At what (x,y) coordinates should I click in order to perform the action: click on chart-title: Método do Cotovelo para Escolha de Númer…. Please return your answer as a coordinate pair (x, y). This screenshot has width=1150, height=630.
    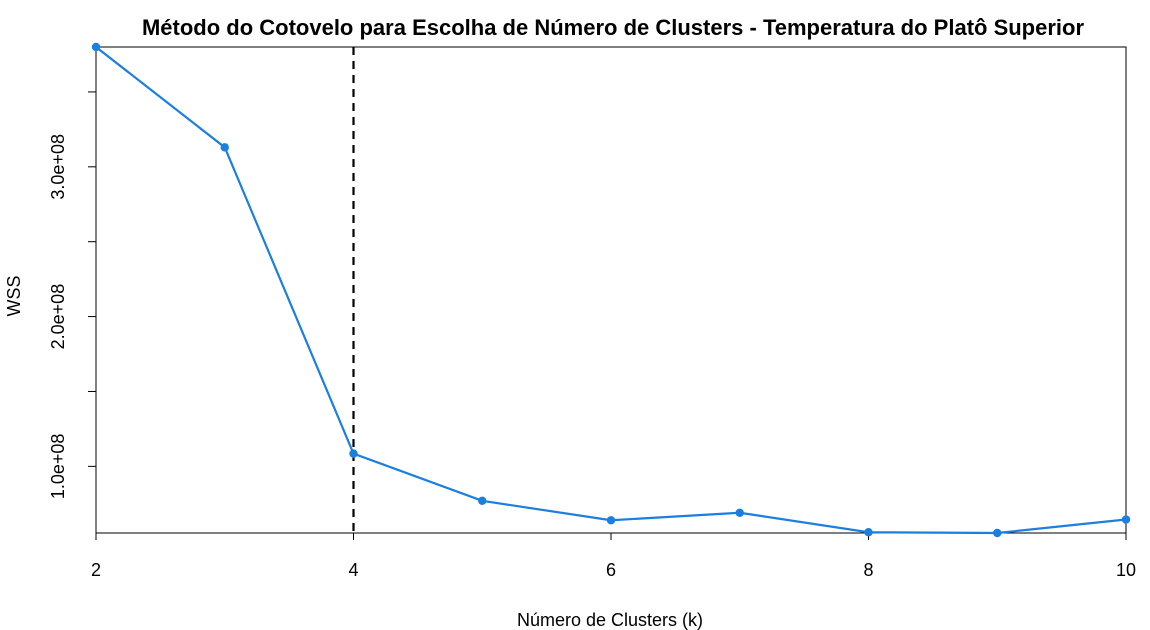
    Looking at the image, I should click on (613, 27).